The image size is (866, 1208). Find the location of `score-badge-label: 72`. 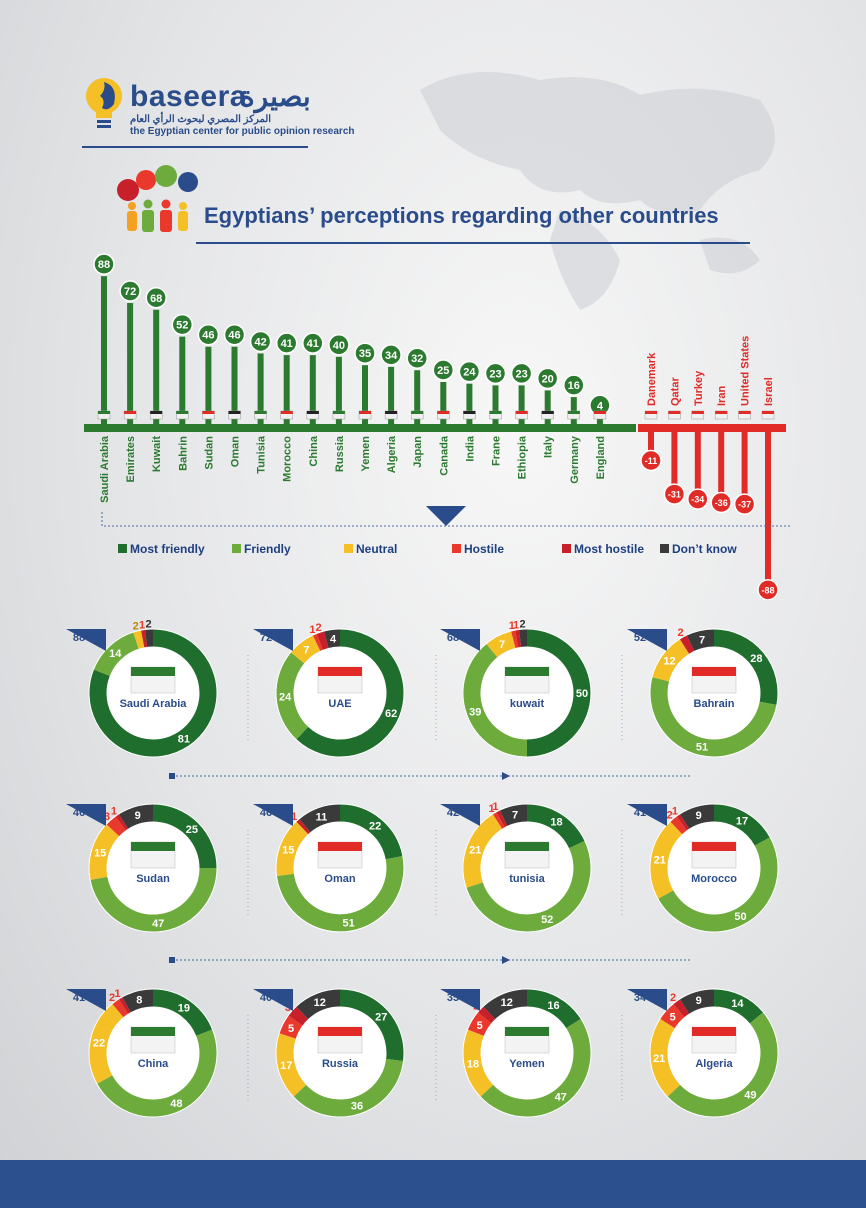

score-badge-label: 72 is located at coordinates (266, 638).